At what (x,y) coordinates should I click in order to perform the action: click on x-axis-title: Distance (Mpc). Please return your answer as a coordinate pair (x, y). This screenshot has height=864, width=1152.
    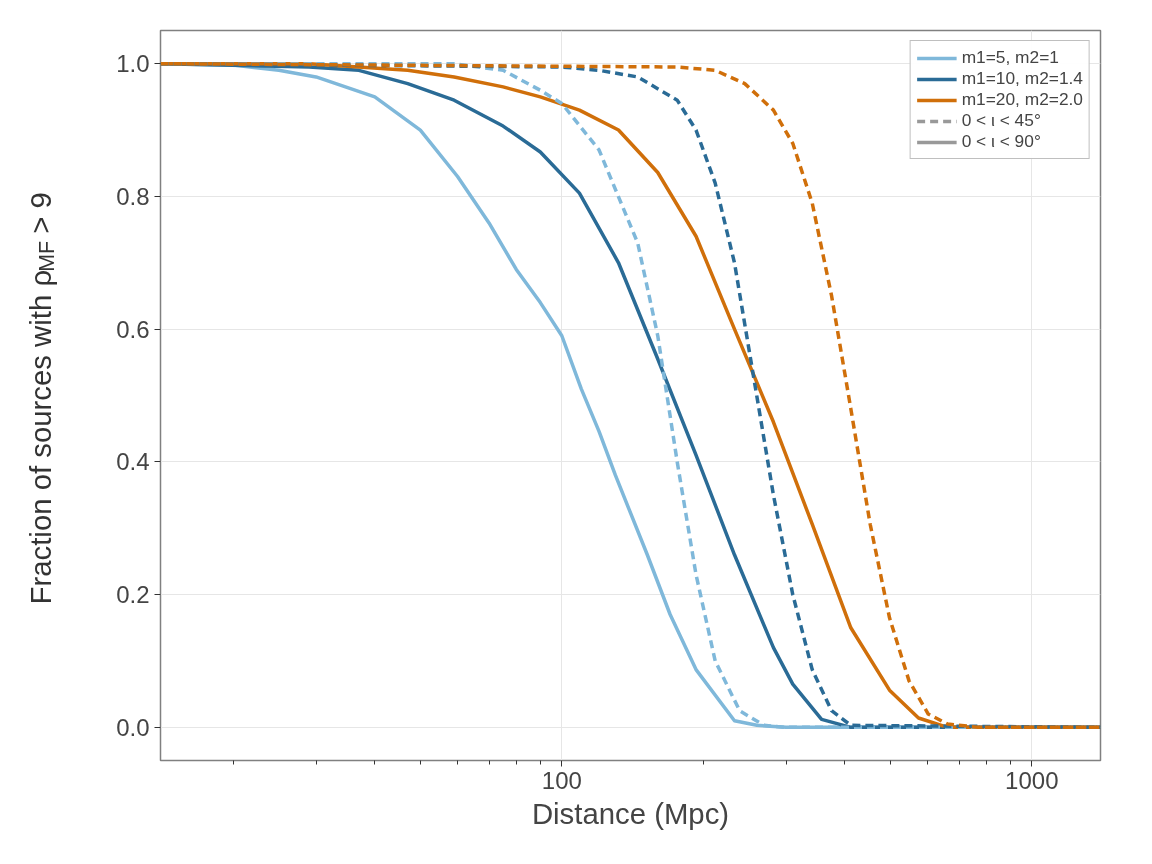
    Looking at the image, I should click on (630, 813).